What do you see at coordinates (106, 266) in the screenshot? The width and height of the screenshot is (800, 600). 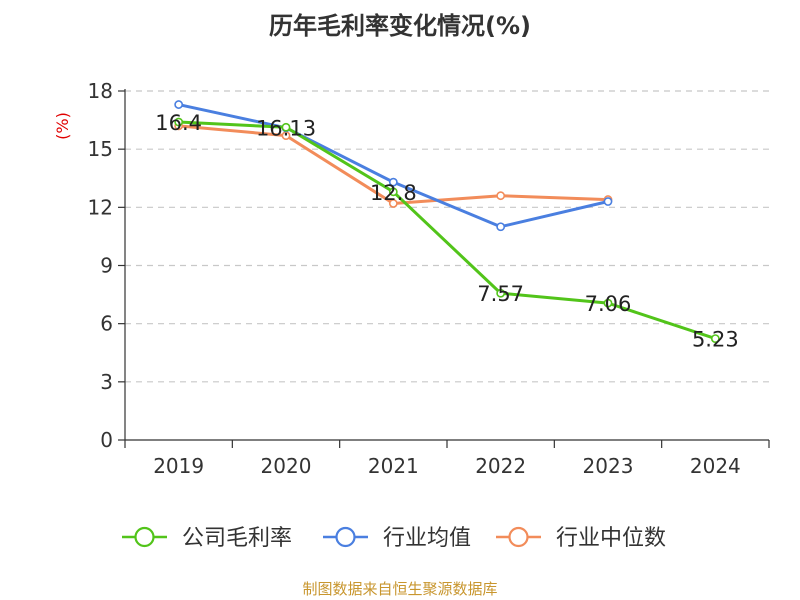 I see `y-tick-label-9: 9` at bounding box center [106, 266].